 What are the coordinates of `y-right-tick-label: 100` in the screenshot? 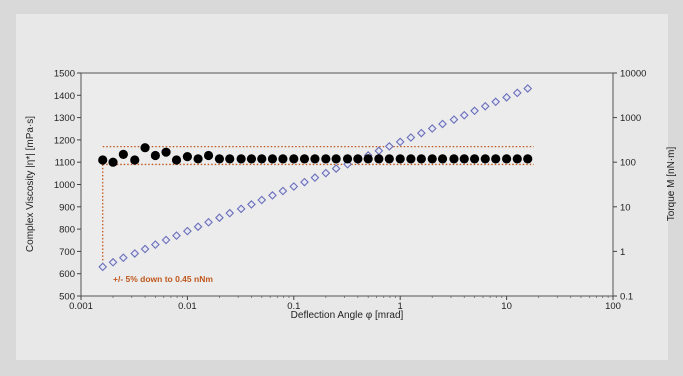 It's located at (628, 163).